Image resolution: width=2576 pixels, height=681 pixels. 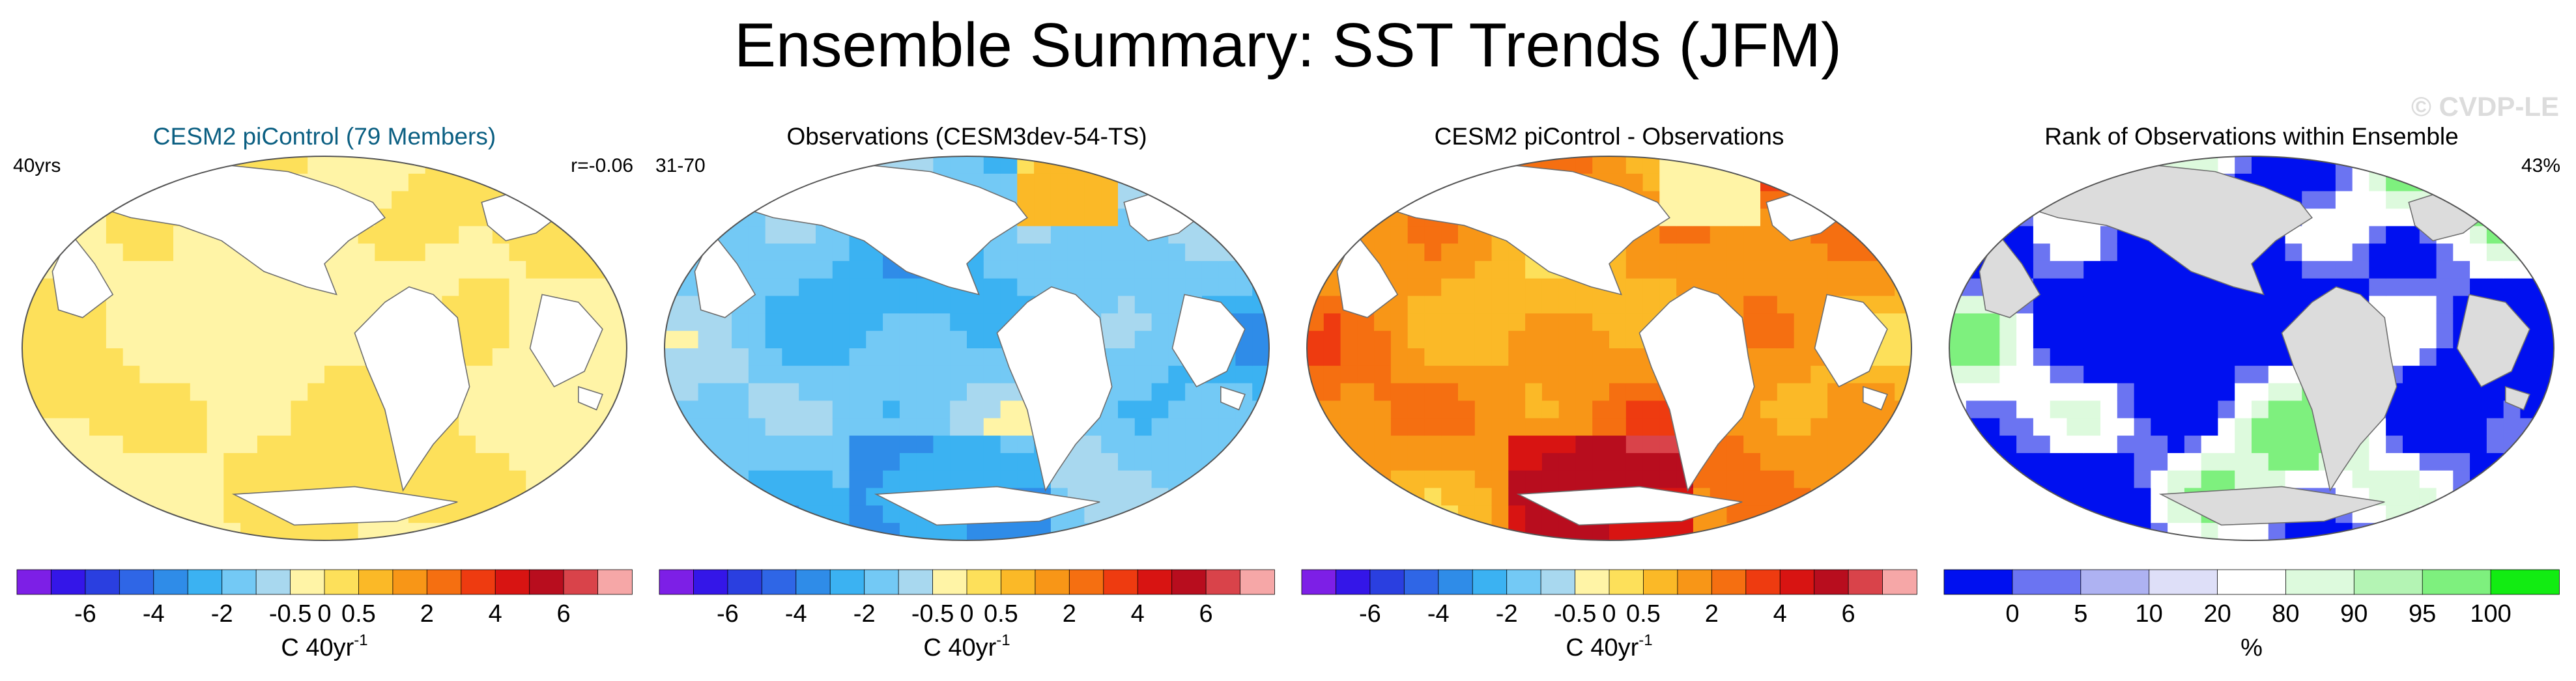 What do you see at coordinates (966, 646) in the screenshot?
I see `colorbar-units-label: C 40yr-1` at bounding box center [966, 646].